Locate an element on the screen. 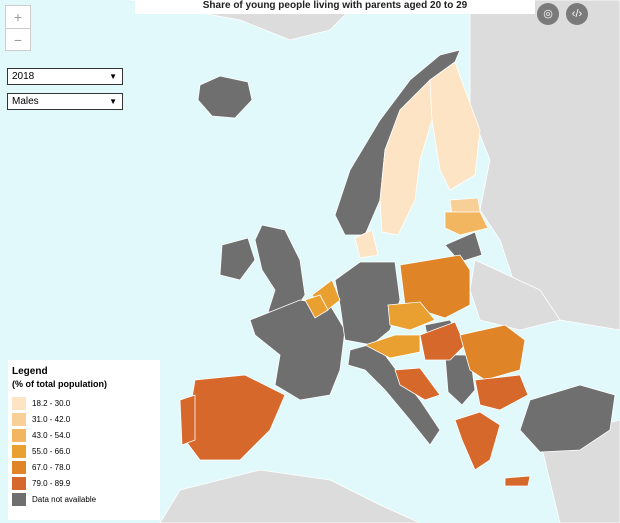 The height and width of the screenshot is (523, 620). zoom-out: − is located at coordinates (18, 39).